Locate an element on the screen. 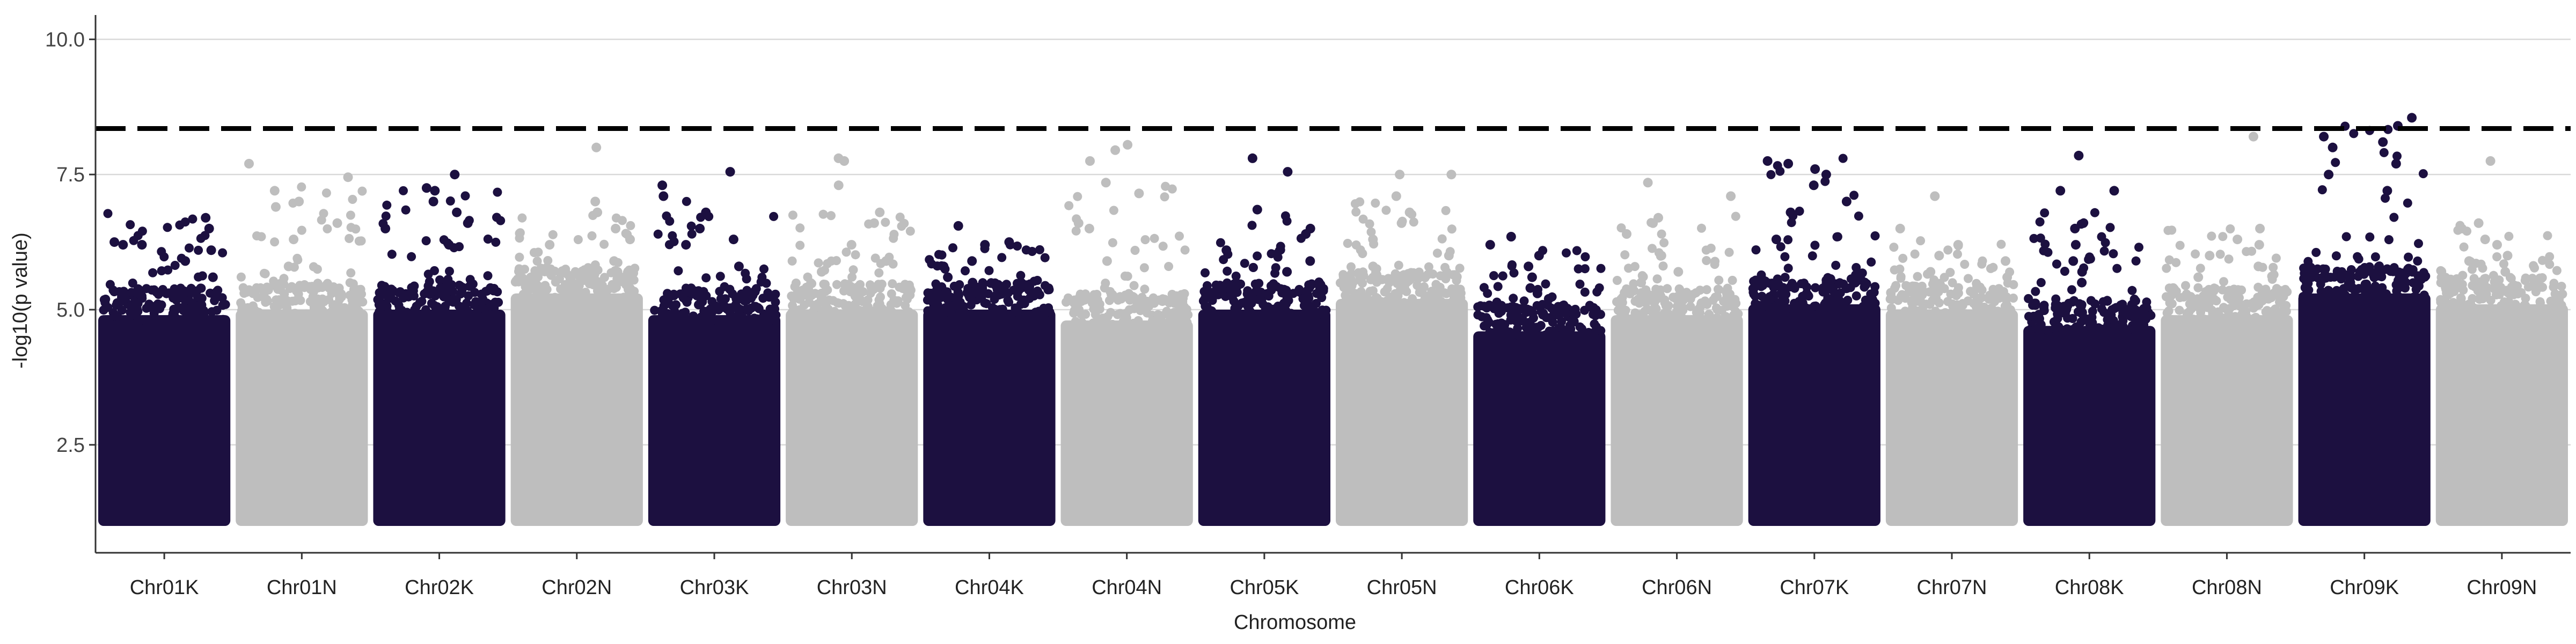 This screenshot has width=2576, height=644. chromosome-points-Chr07N is located at coordinates (1951, 358).